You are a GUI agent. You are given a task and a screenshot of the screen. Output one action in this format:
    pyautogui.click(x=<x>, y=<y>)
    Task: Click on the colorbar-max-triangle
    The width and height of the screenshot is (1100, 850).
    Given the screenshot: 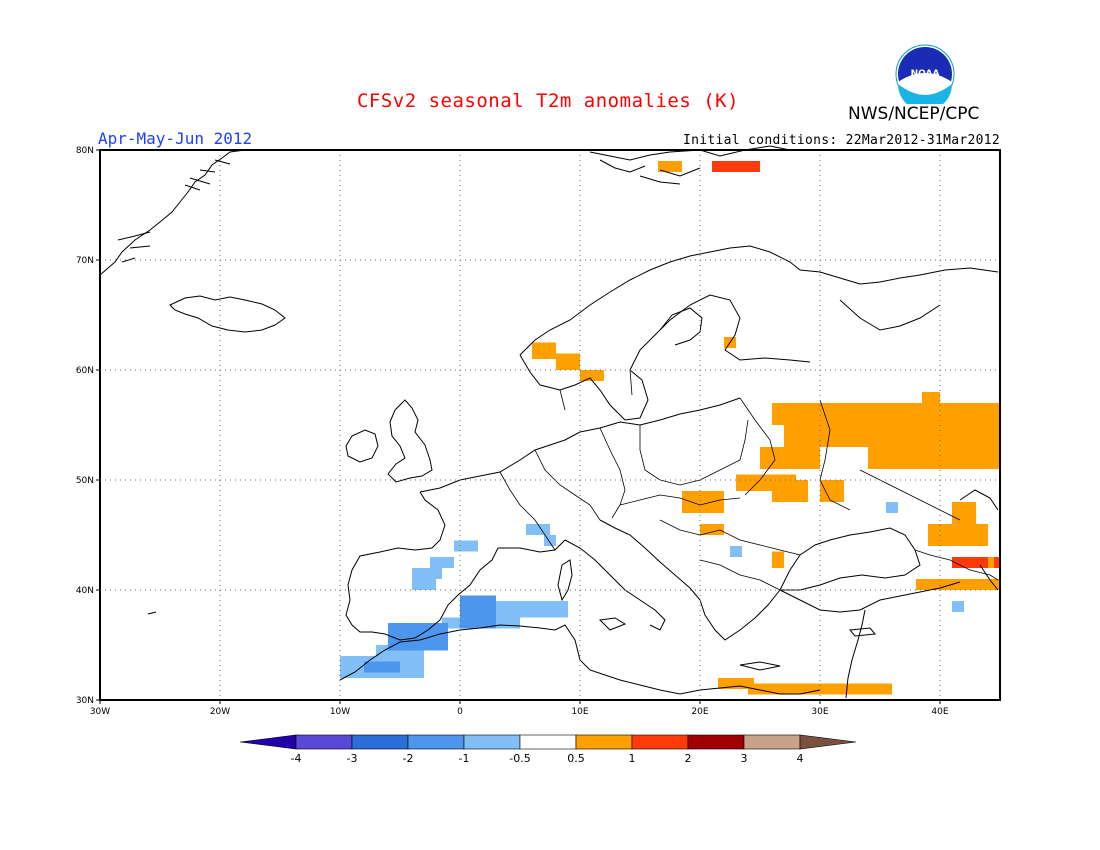 What is the action you would take?
    pyautogui.click(x=828, y=742)
    